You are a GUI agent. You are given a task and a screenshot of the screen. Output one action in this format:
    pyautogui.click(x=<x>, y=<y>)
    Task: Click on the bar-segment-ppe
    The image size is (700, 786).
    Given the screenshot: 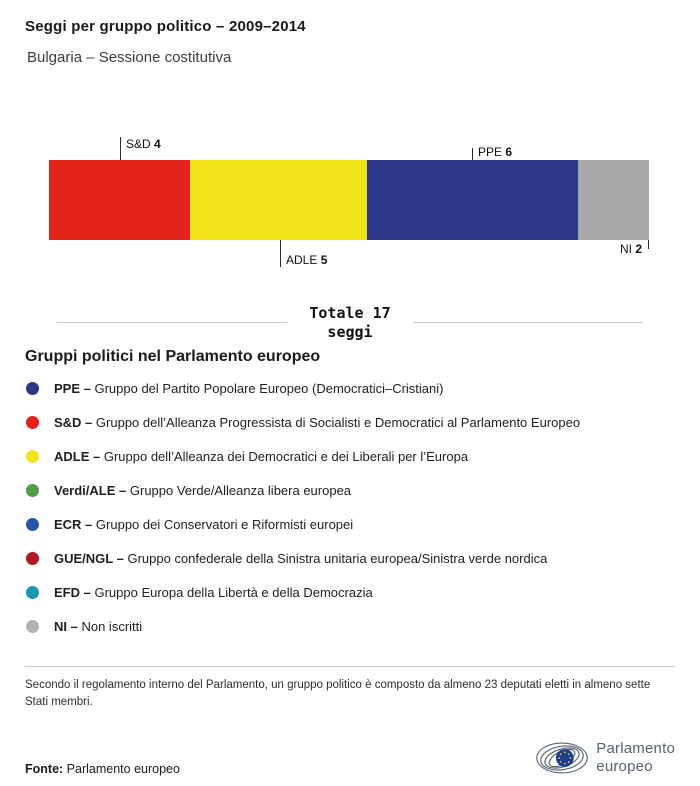 What is the action you would take?
    pyautogui.click(x=472, y=200)
    